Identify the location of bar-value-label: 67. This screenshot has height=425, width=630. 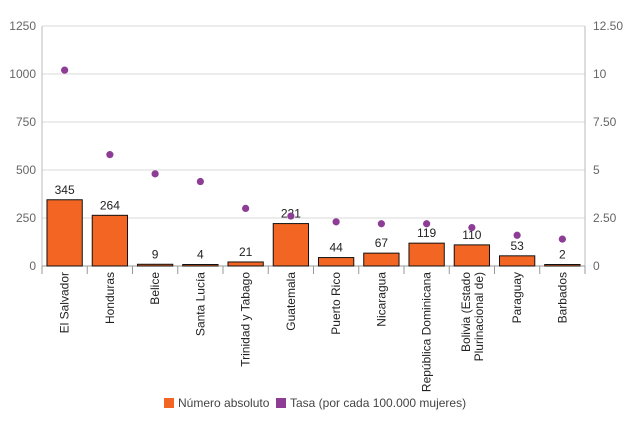
(382, 243).